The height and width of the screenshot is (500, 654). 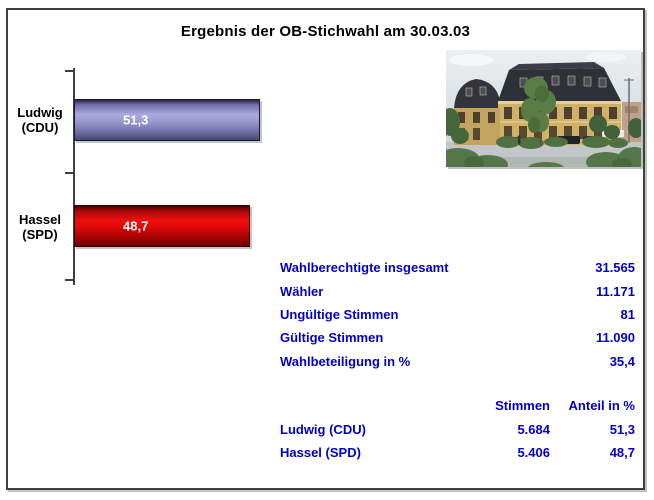 What do you see at coordinates (533, 452) in the screenshot?
I see `candidate-stimmen: 5.406` at bounding box center [533, 452].